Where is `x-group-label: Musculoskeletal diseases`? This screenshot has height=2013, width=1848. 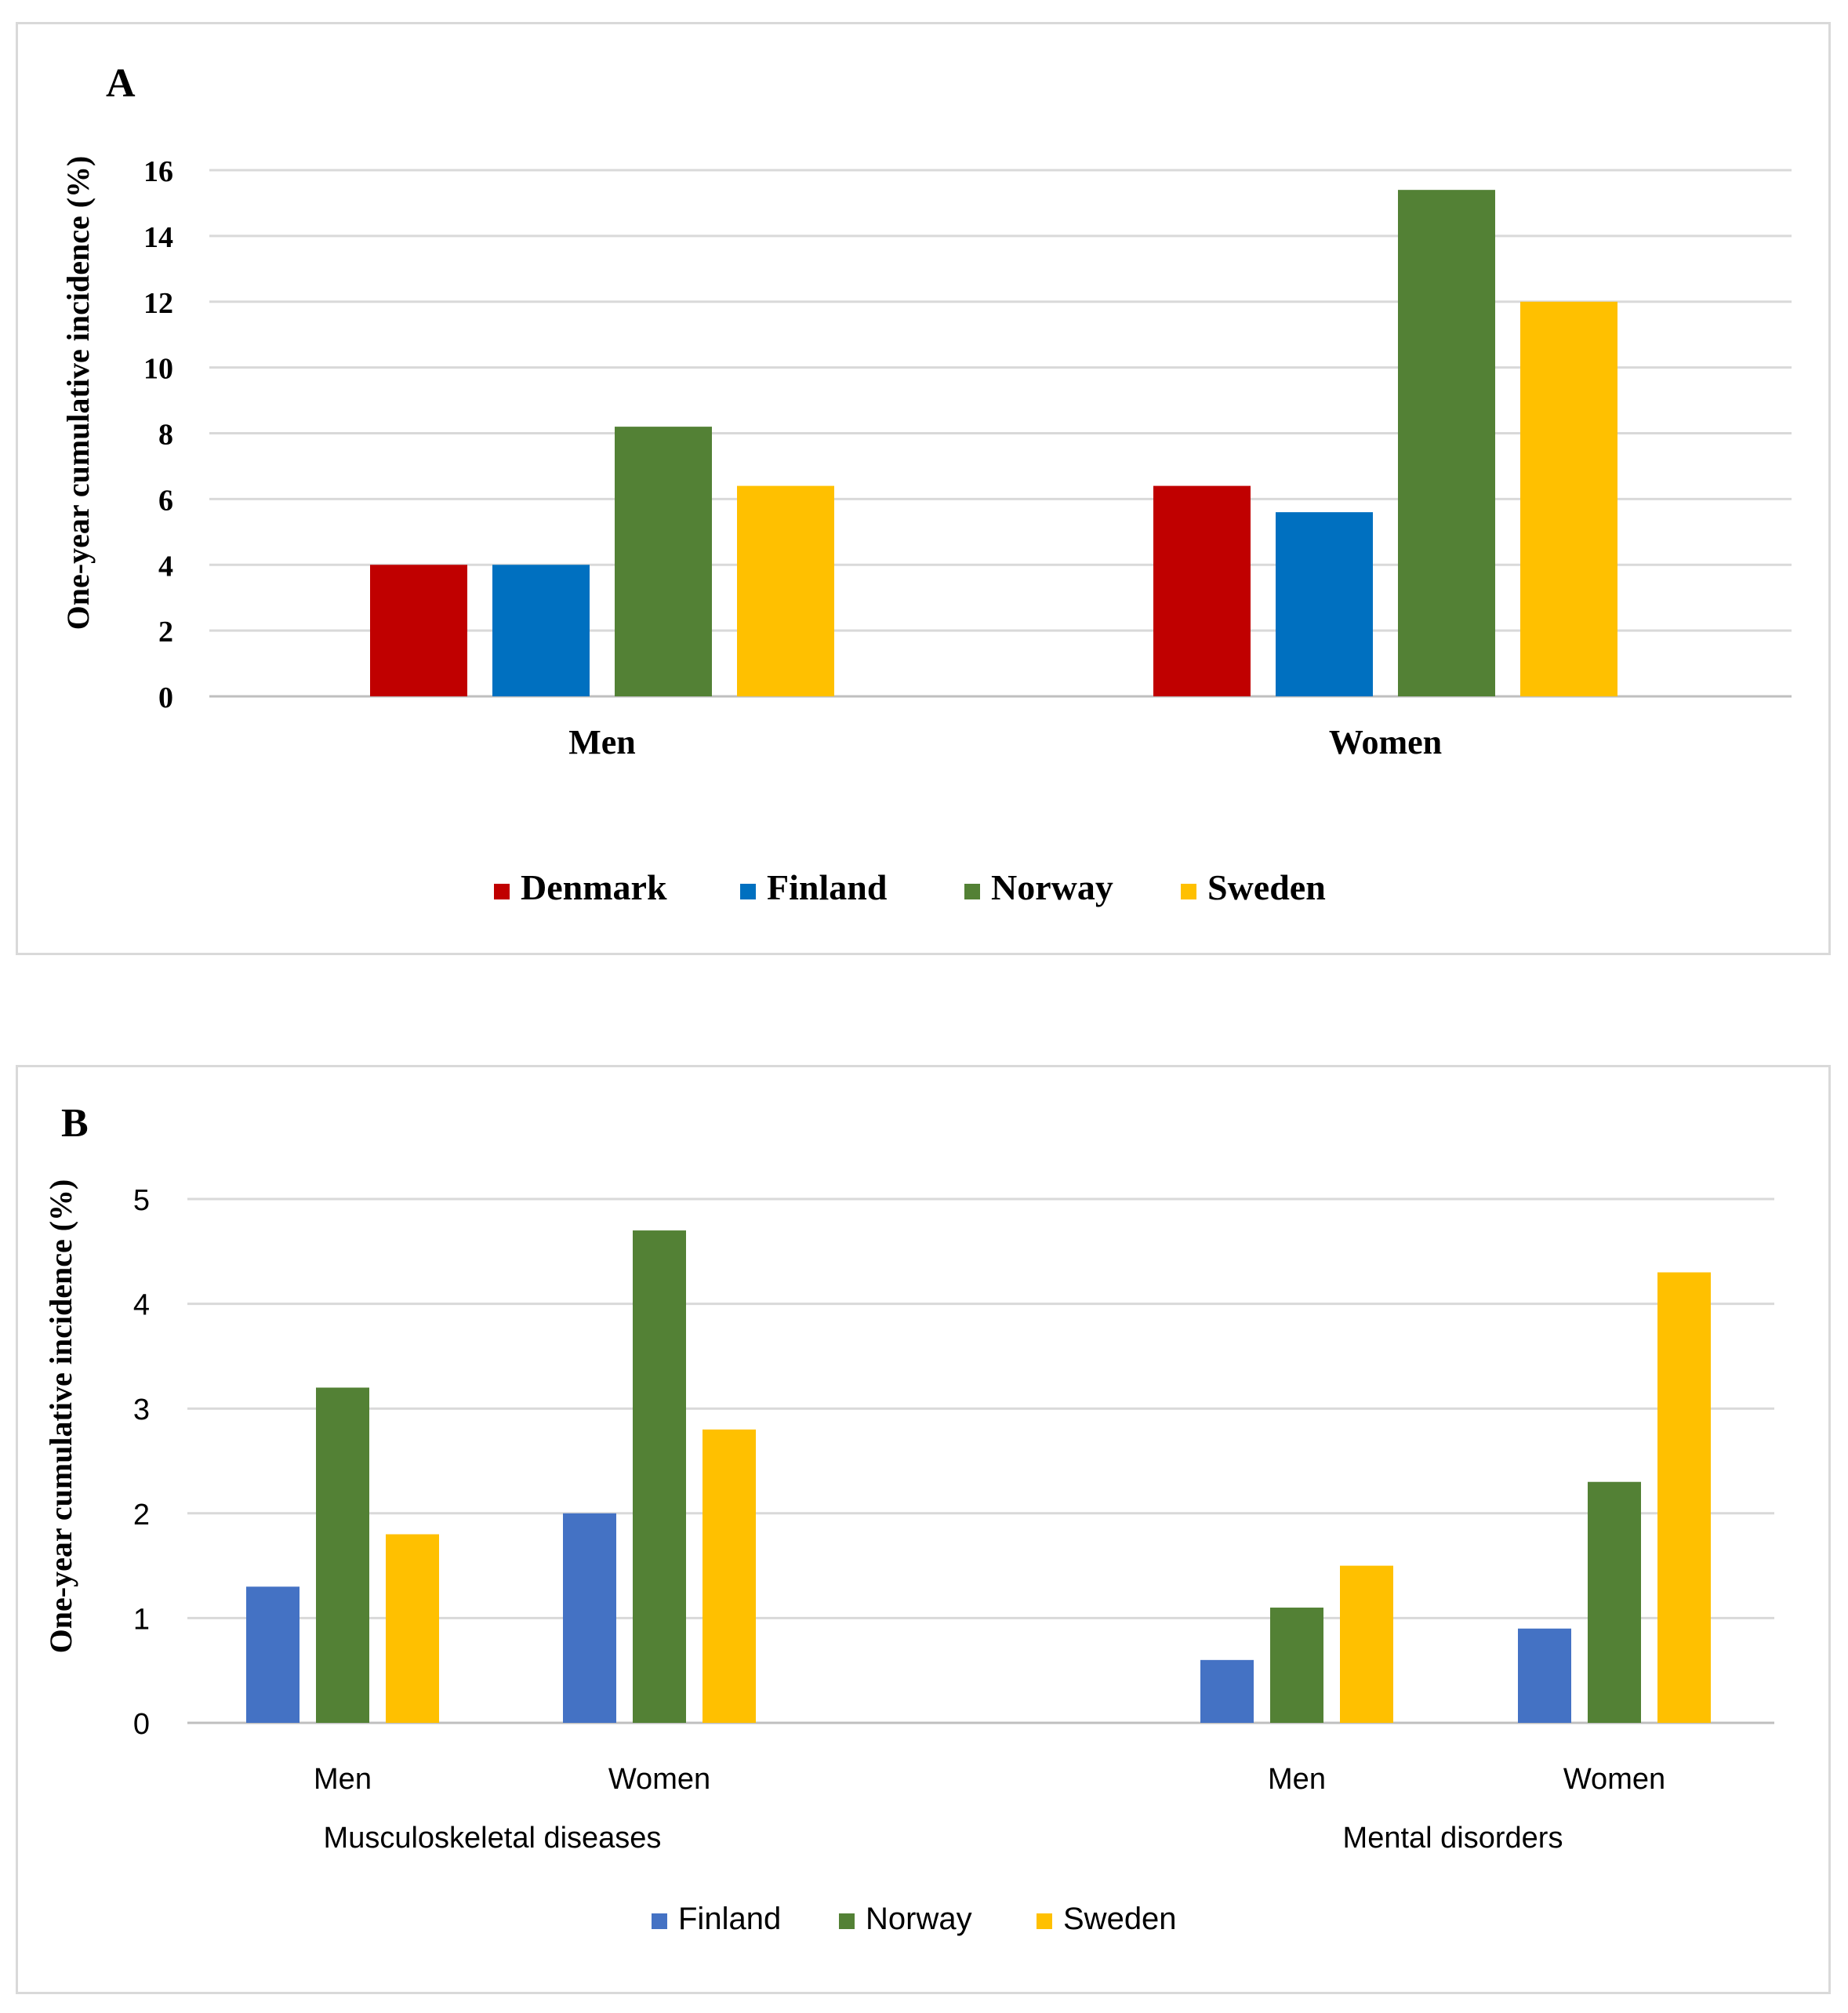
x-group-label: Musculoskeletal diseases is located at coordinates (493, 1839).